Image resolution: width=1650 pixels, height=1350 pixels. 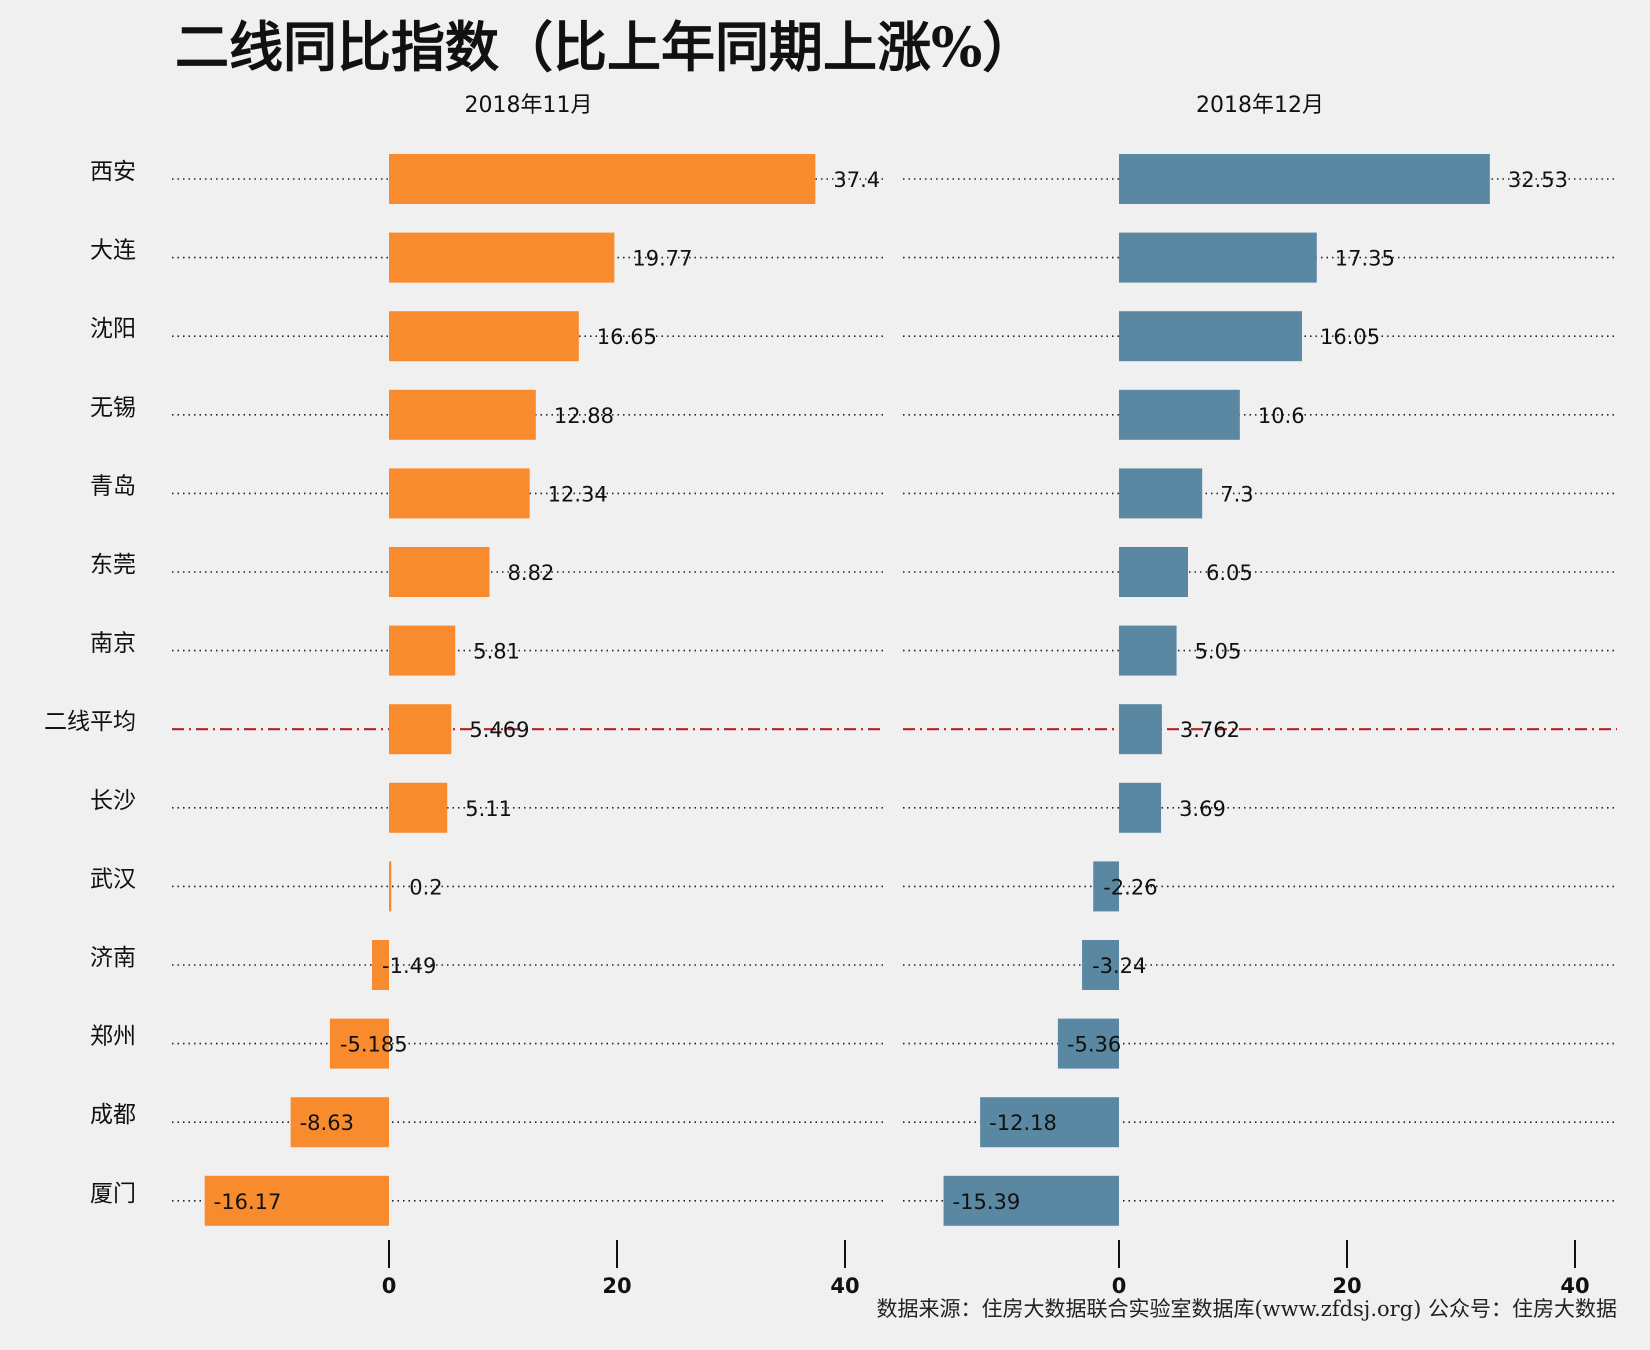 I want to click on data-label: -12.18, so click(x=1023, y=1123).